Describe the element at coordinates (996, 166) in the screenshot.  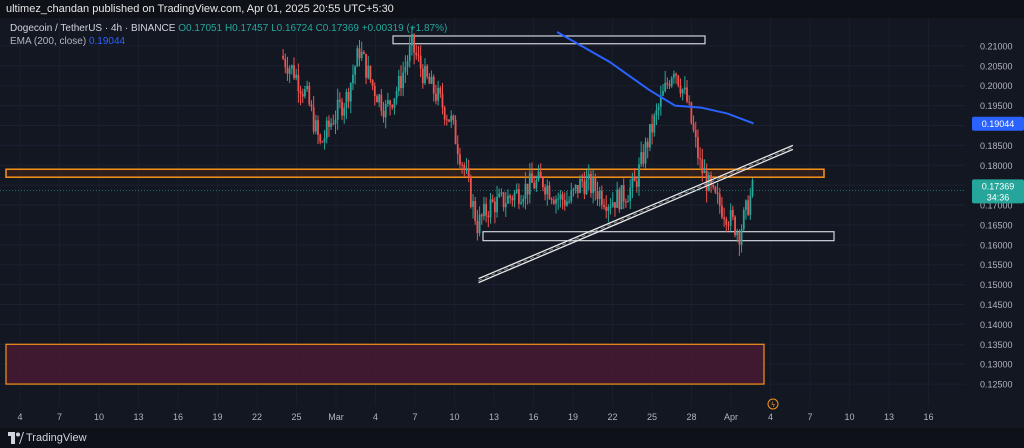
I see `y-tick-label: 0.18000` at that location.